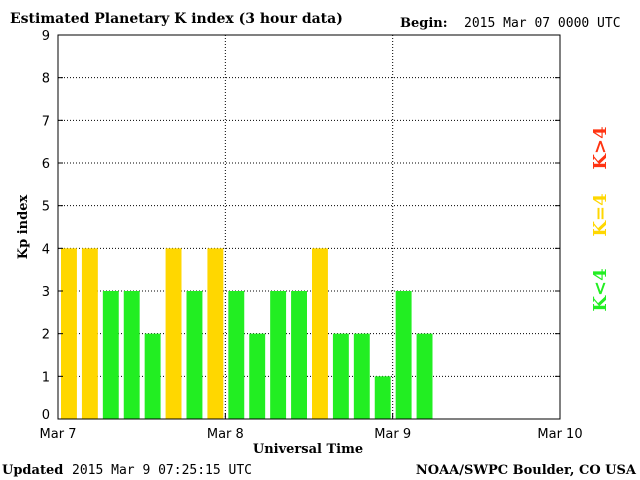 Image resolution: width=640 pixels, height=480 pixels. I want to click on x-tick-label: Mar 8, so click(225, 434).